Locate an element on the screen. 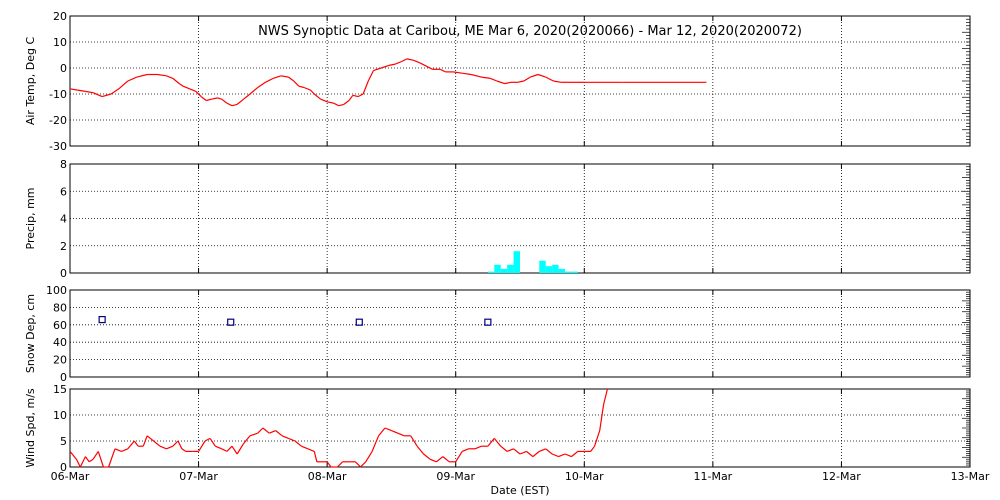 The image size is (1000, 500). snow-depth-ytick-label: 60 is located at coordinates (60, 325).